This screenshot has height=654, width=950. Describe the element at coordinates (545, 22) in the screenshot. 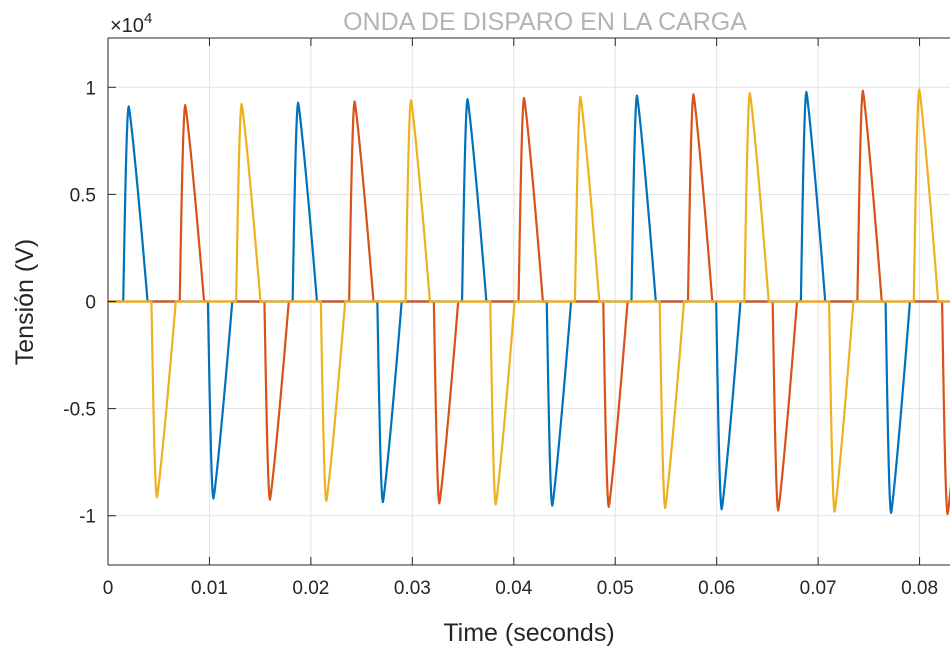

I see `chart-title: ONDA DE DISPARO EN LA CARGA` at that location.